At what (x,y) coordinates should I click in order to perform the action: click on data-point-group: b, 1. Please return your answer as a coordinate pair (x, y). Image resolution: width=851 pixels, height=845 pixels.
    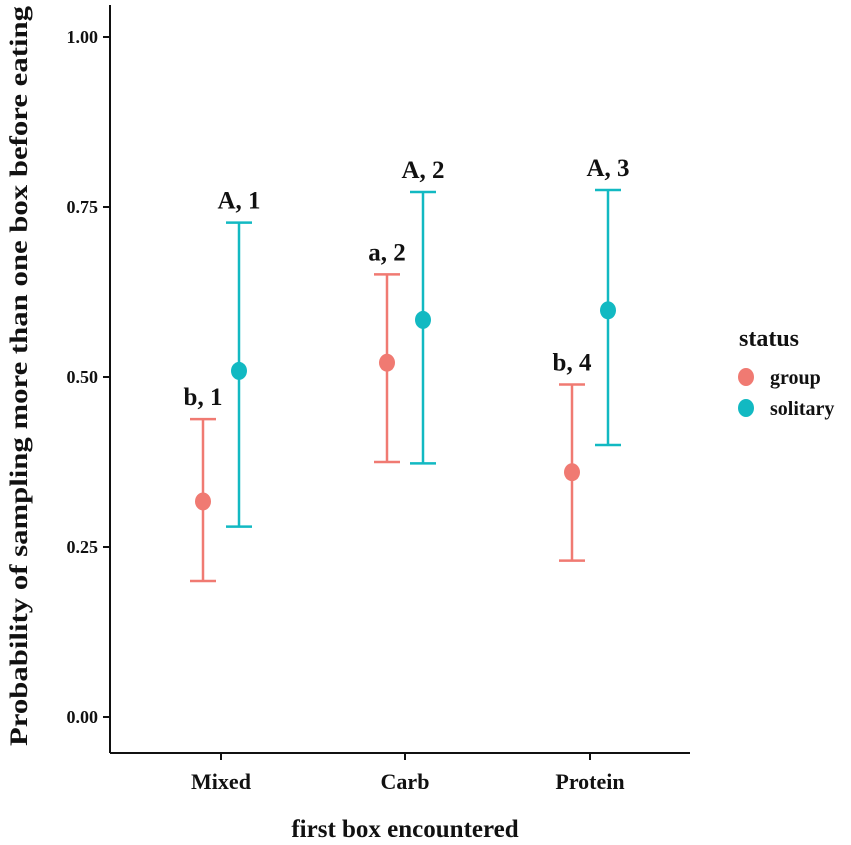
    Looking at the image, I should click on (203, 483).